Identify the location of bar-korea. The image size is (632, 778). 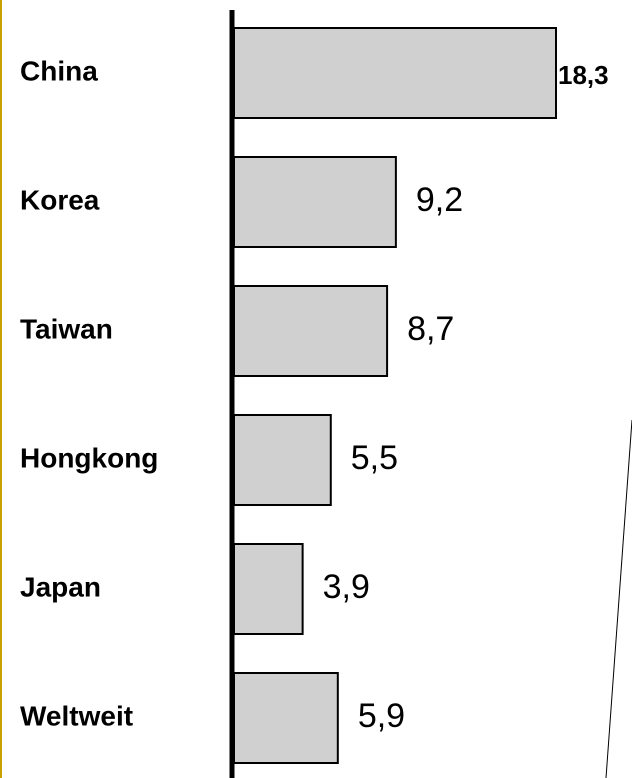
(315, 202).